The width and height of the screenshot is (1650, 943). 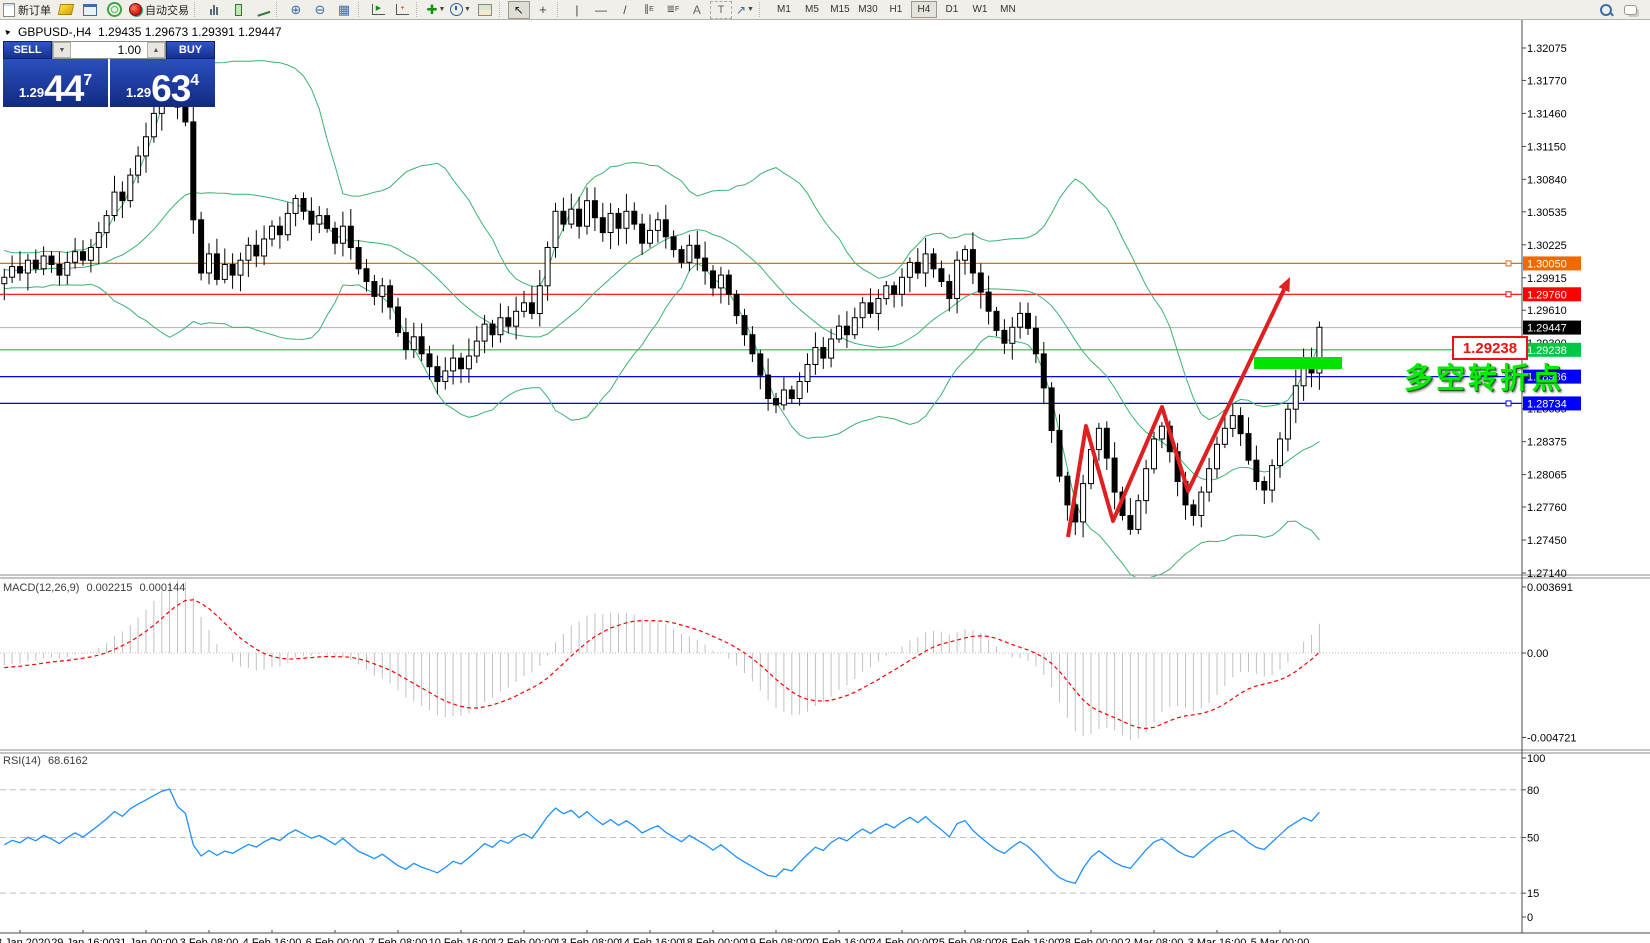 What do you see at coordinates (66, 10) in the screenshot?
I see `stamp-icon` at bounding box center [66, 10].